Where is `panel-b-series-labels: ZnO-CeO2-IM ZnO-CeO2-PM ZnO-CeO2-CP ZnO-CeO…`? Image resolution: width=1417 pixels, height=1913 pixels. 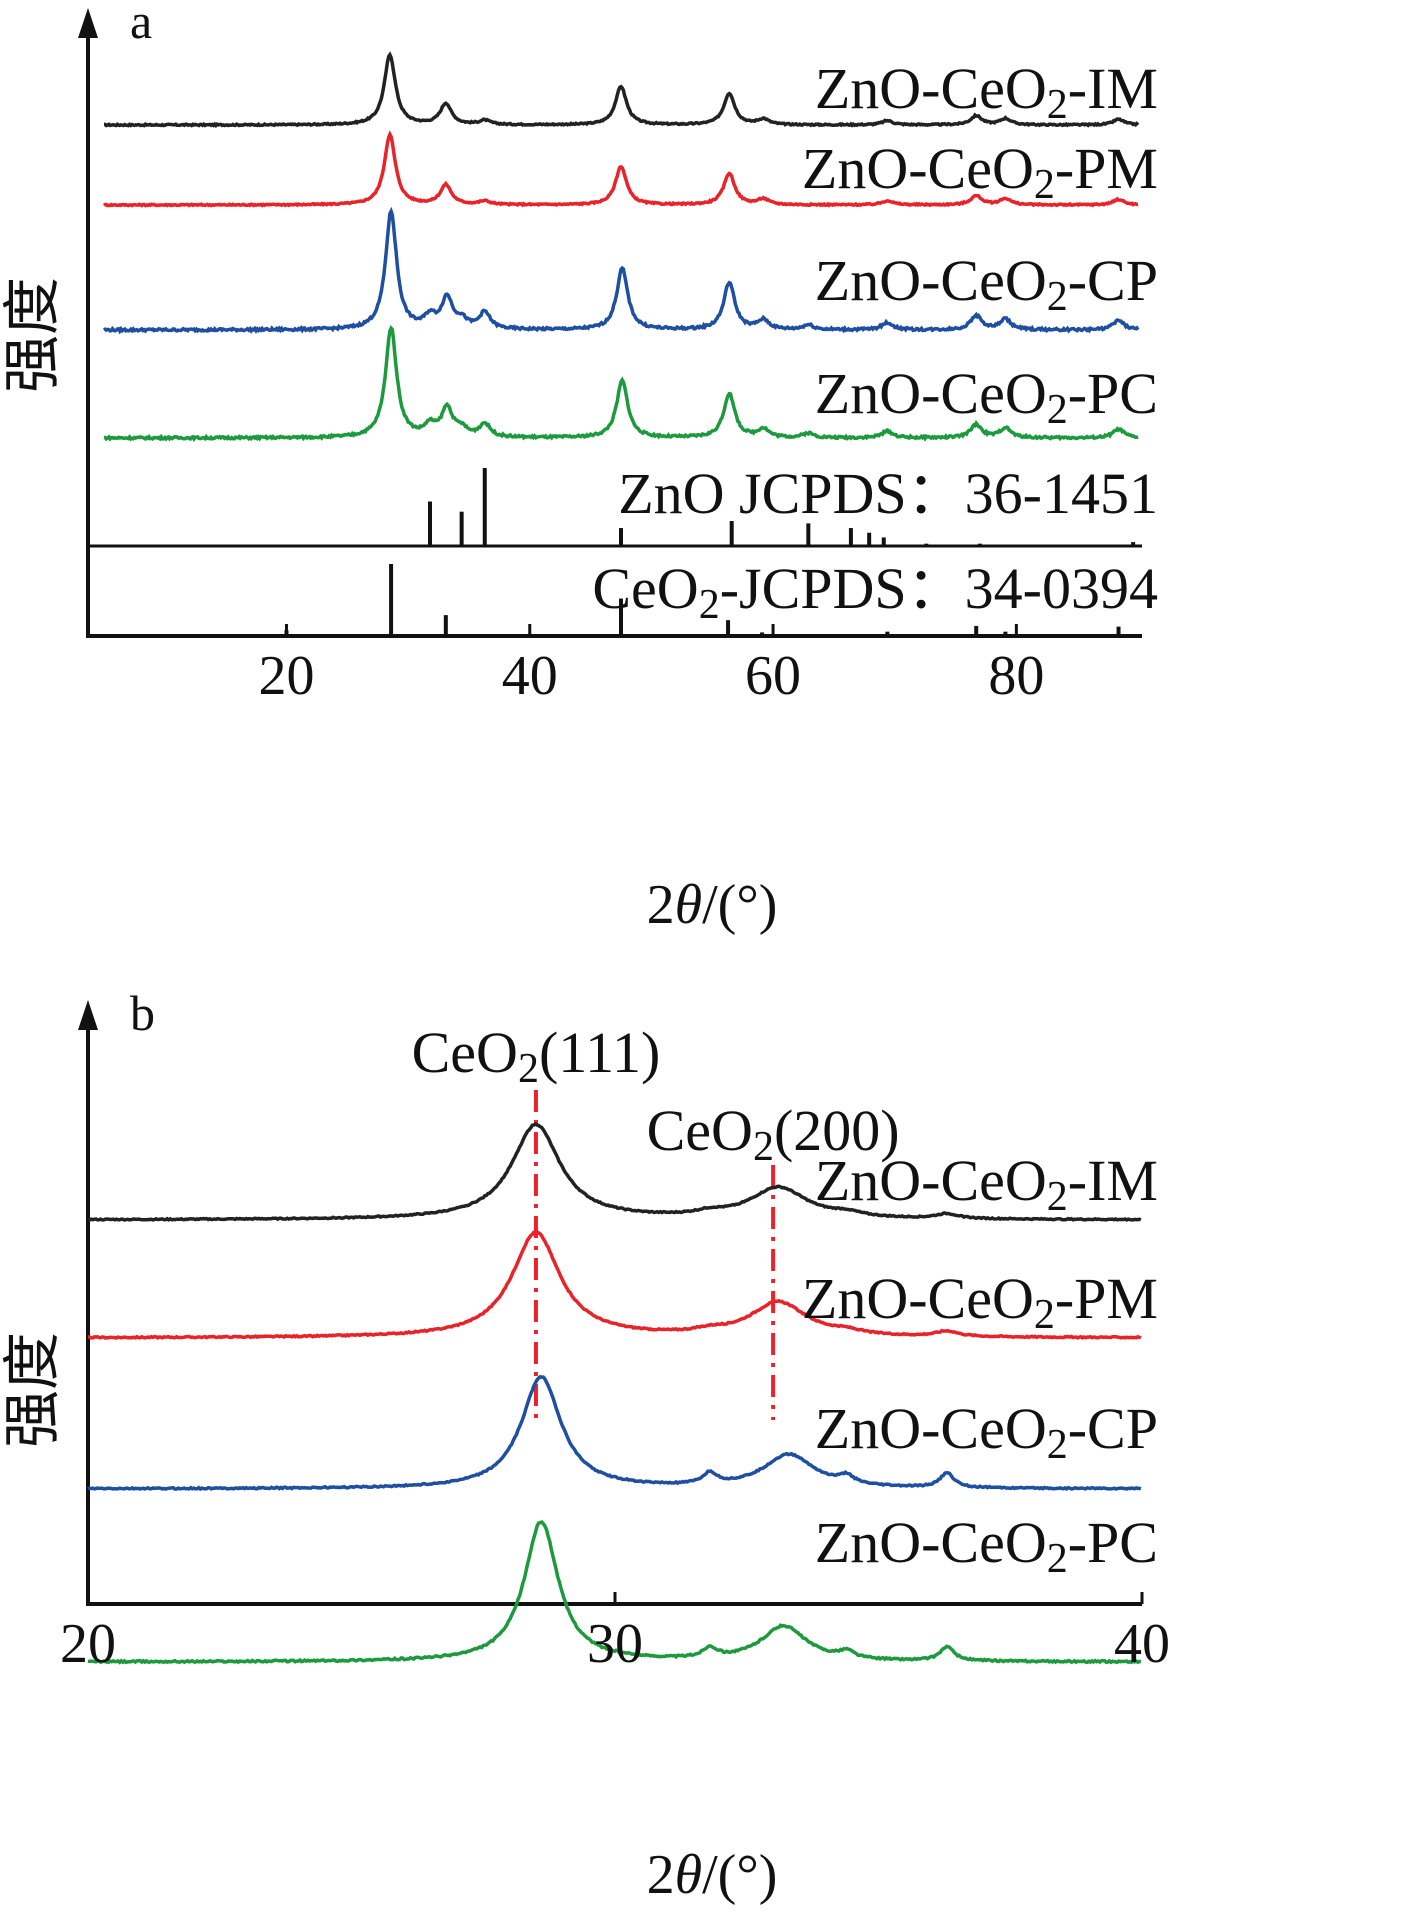
panel-b-series-labels: ZnO-CeO2-IM ZnO-CeO2-PM ZnO-CeO2-CP ZnO-CeO… is located at coordinates (980, 1365).